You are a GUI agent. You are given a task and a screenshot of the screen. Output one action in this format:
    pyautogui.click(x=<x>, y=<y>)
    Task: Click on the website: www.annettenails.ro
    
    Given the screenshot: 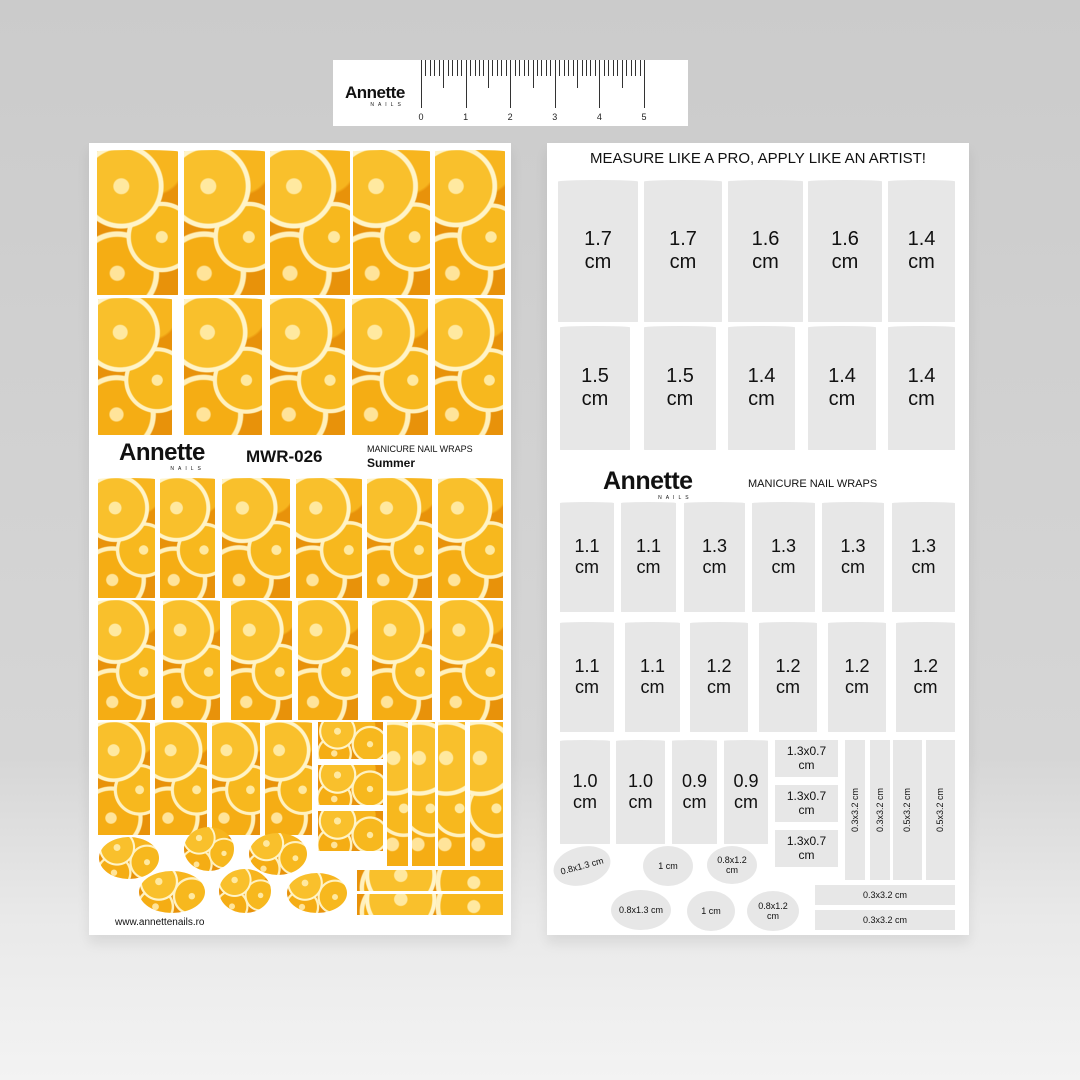 What is the action you would take?
    pyautogui.click(x=160, y=922)
    